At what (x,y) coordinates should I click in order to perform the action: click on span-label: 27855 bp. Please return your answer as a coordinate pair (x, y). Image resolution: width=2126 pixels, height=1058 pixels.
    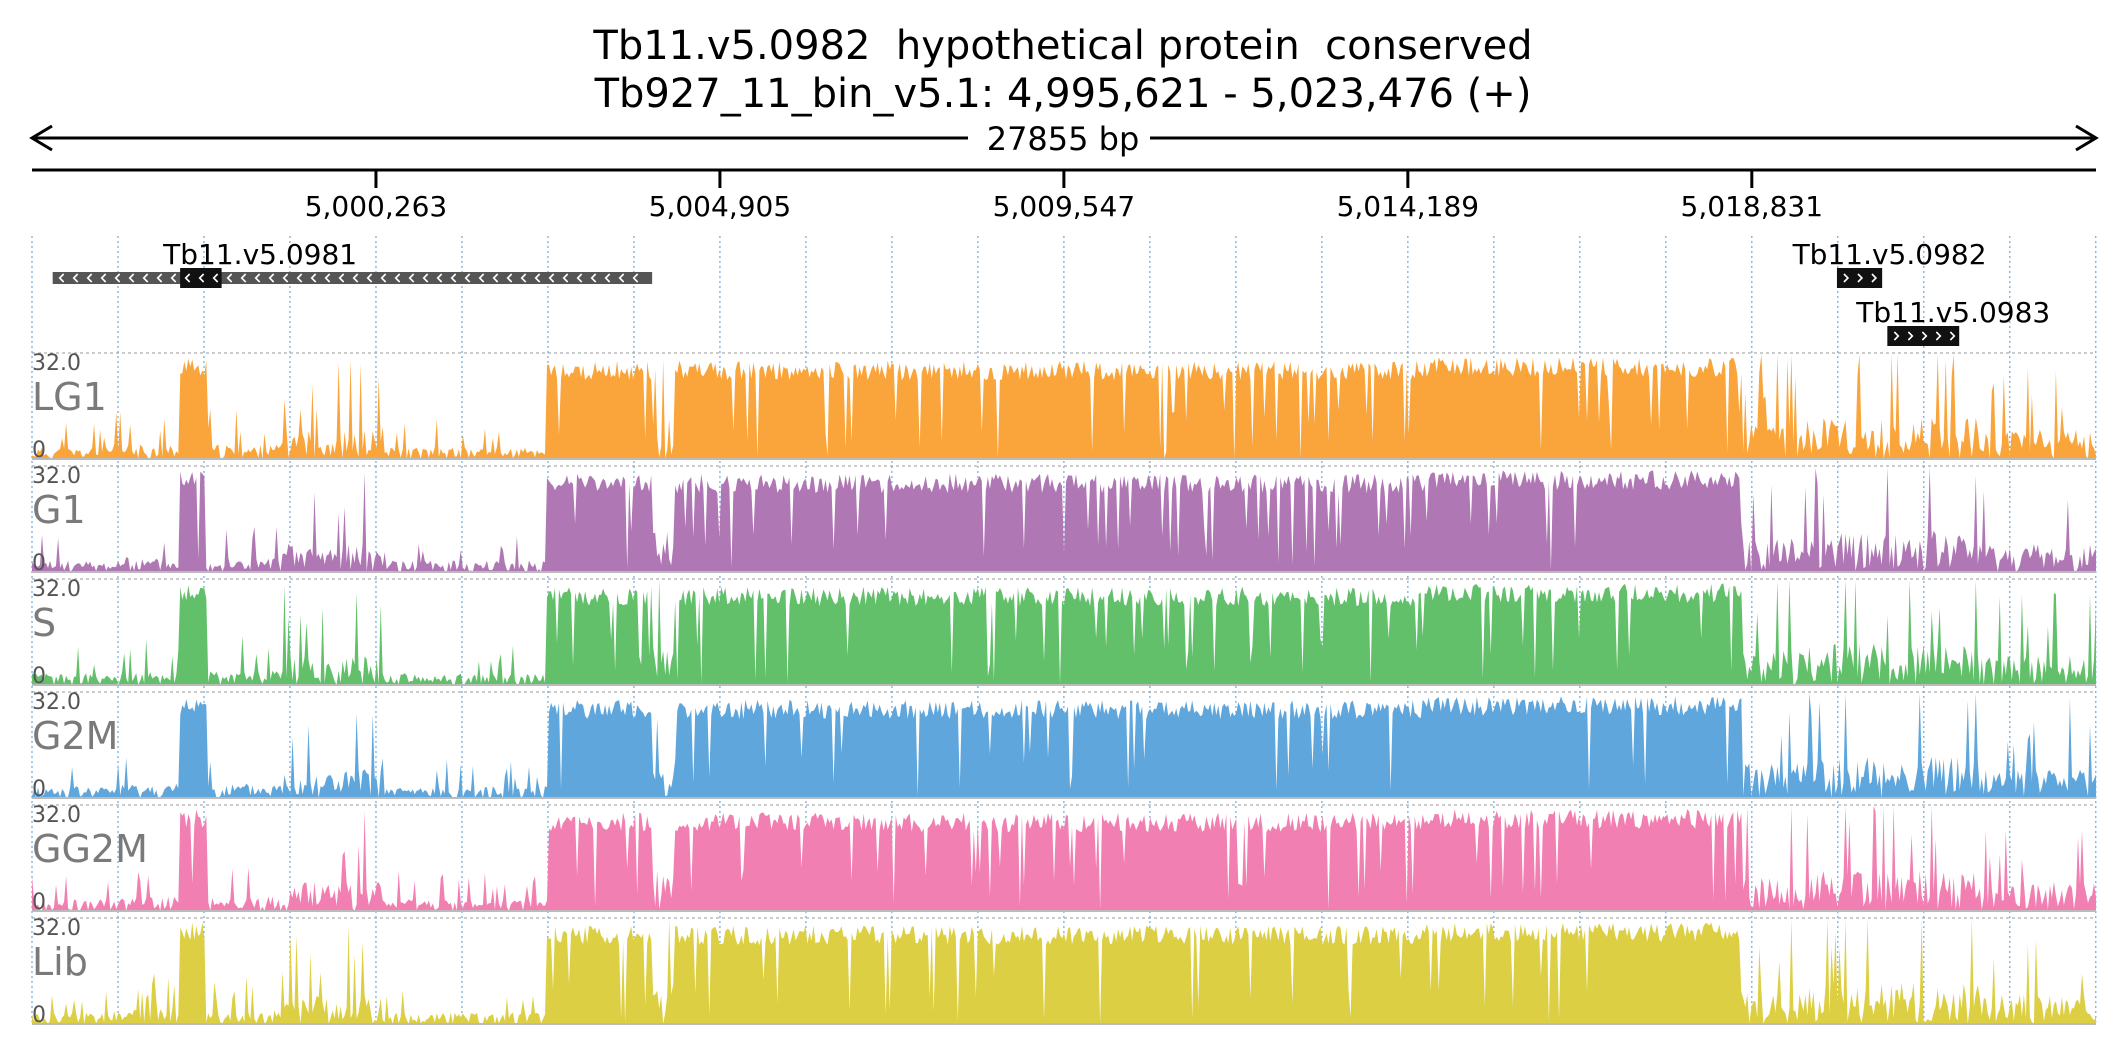
    Looking at the image, I should click on (1063, 139).